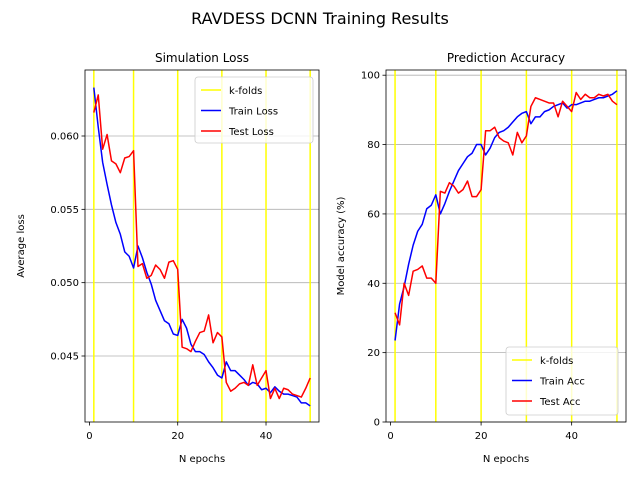  Describe the element at coordinates (373, 353) in the screenshot. I see `y-tick-label: 20` at that location.